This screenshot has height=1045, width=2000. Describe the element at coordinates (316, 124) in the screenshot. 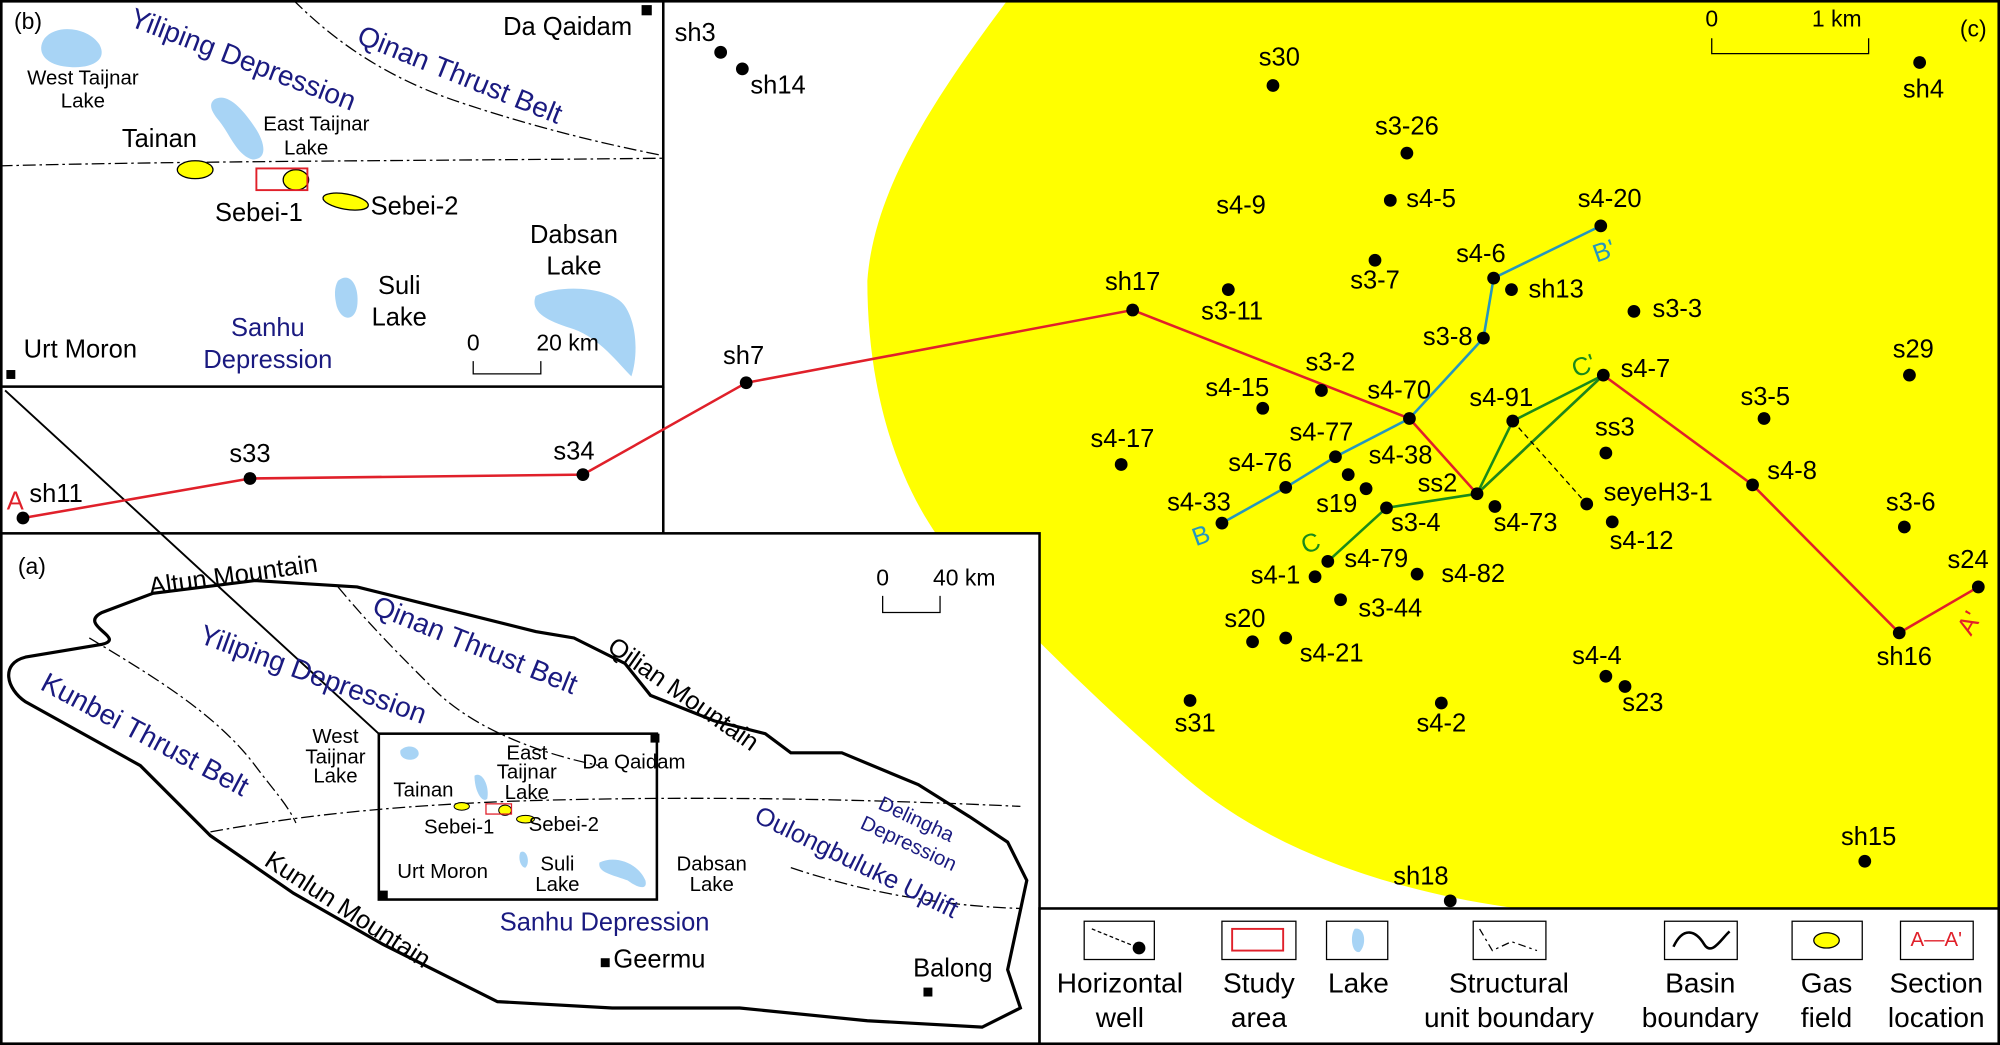

I see `place-label: East Taijnar` at that location.